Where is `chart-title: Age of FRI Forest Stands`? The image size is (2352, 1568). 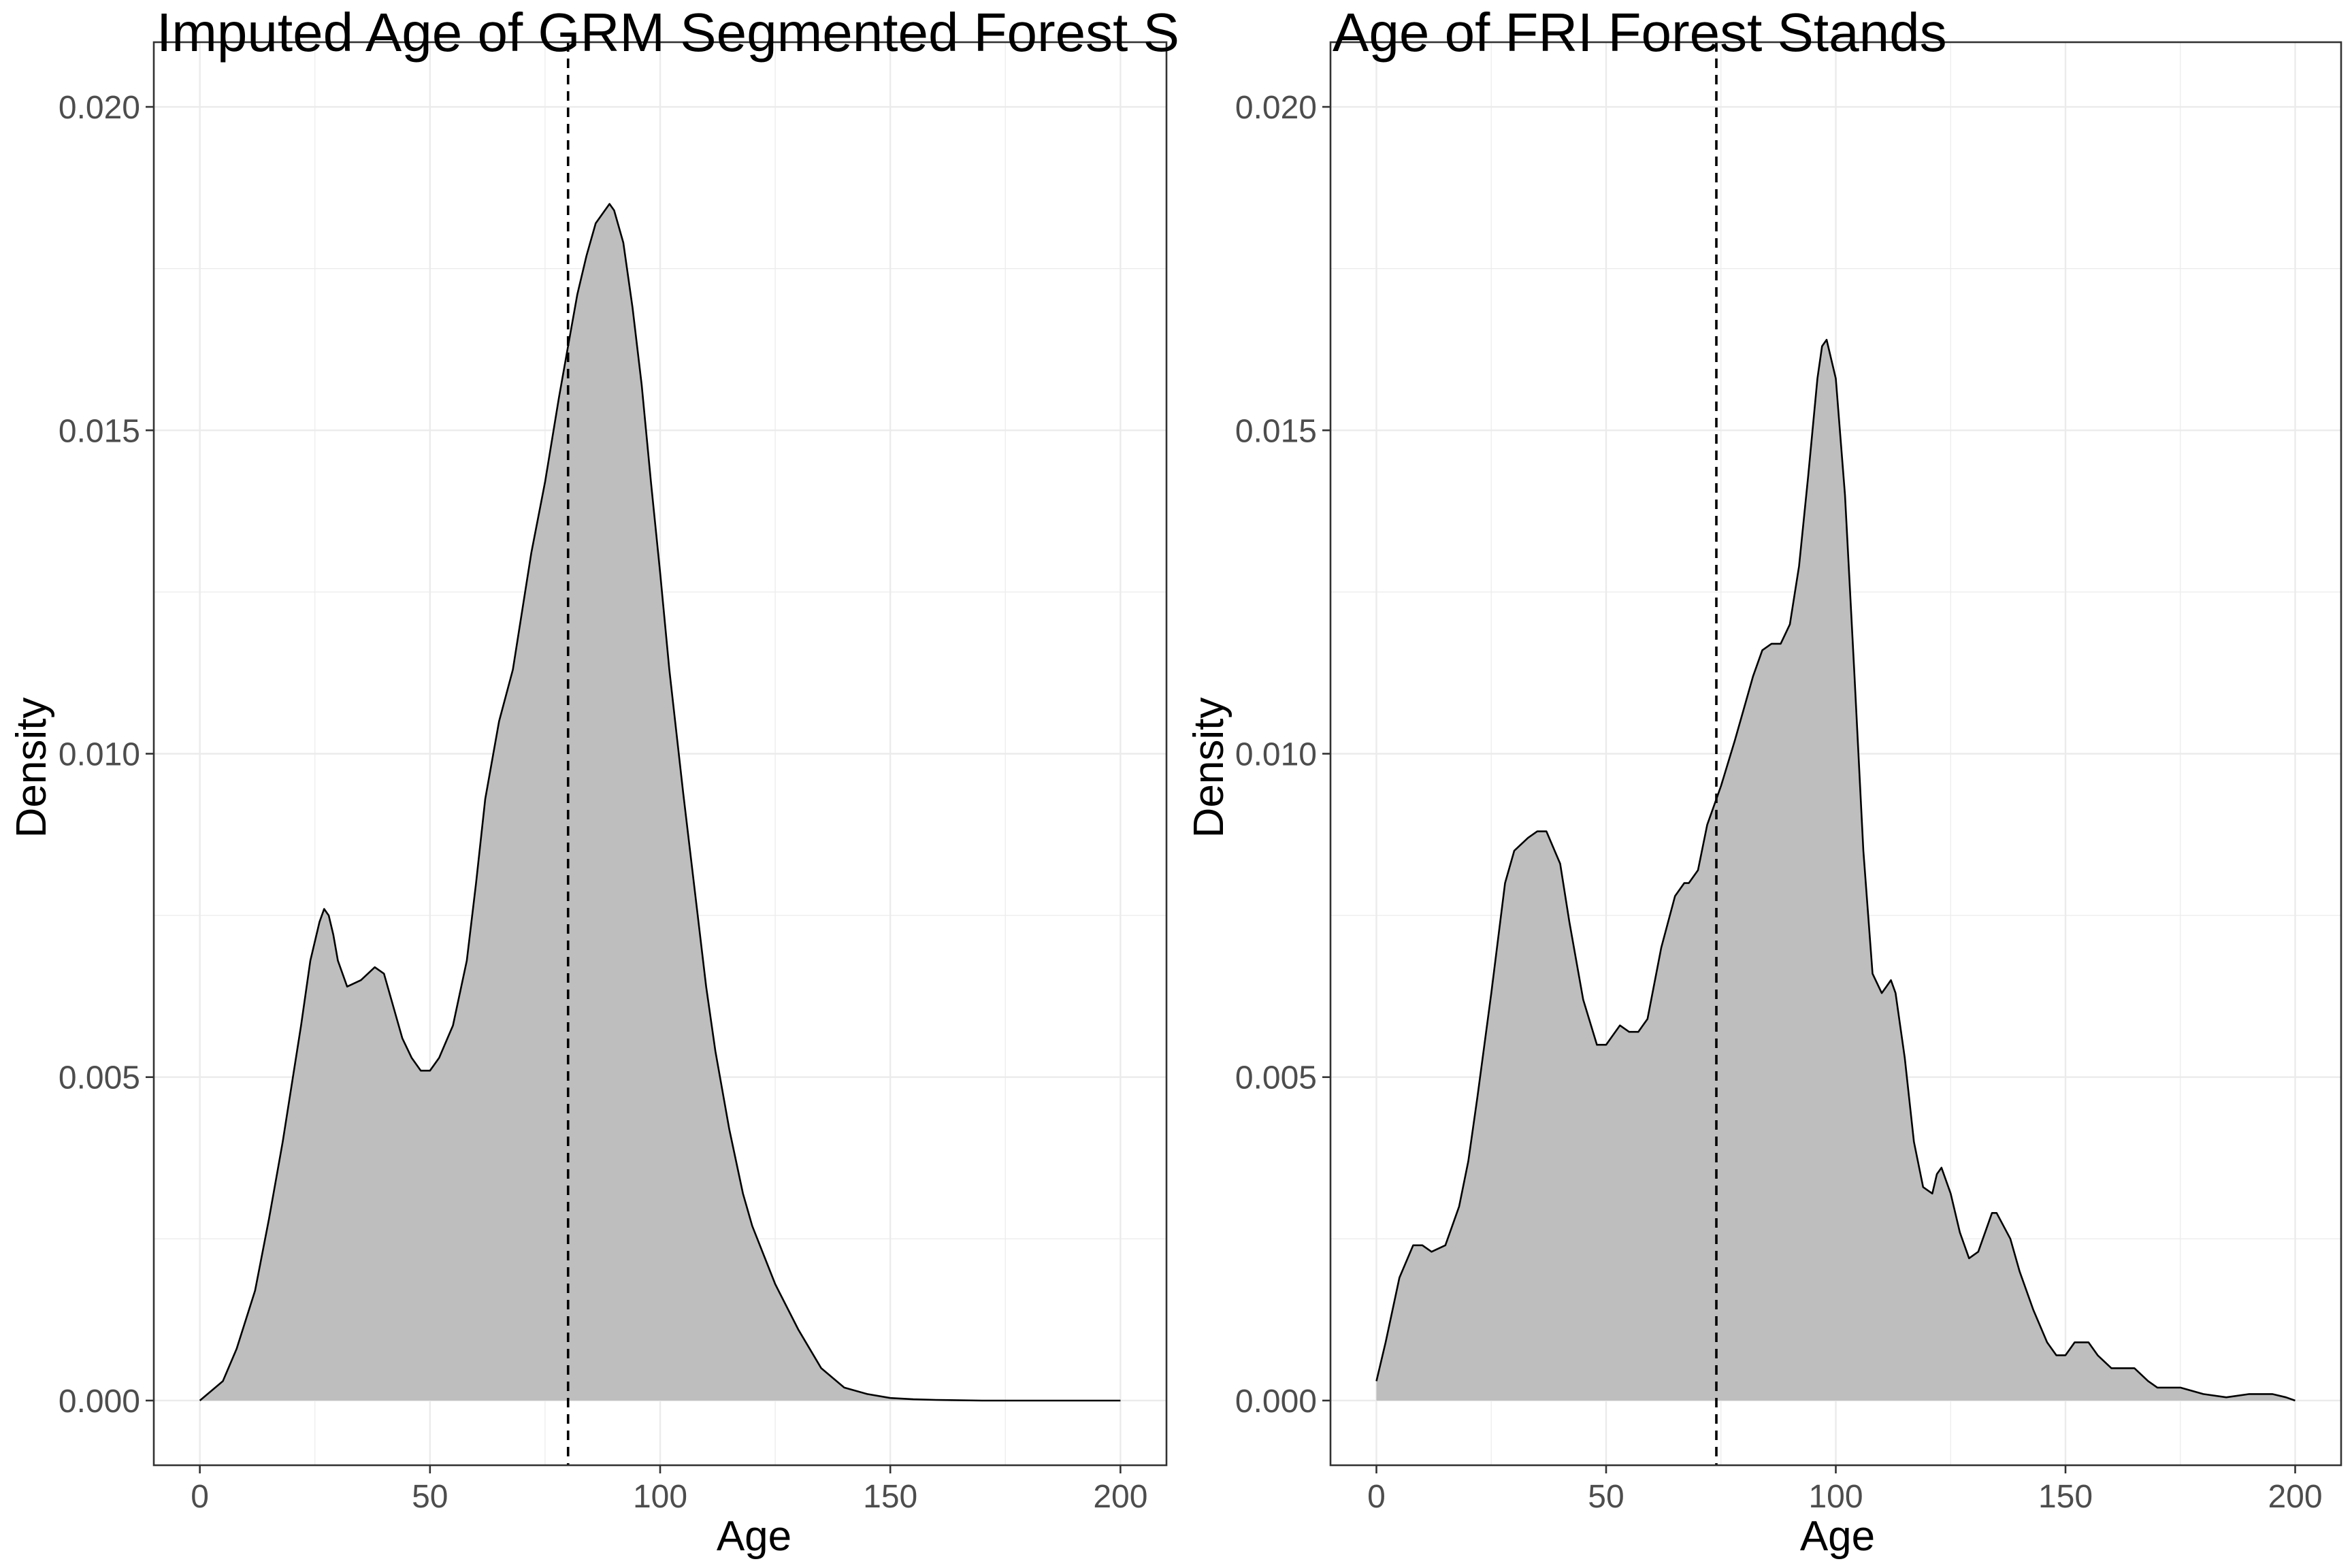
chart-title: Age of FRI Forest Stands is located at coordinates (1640, 33).